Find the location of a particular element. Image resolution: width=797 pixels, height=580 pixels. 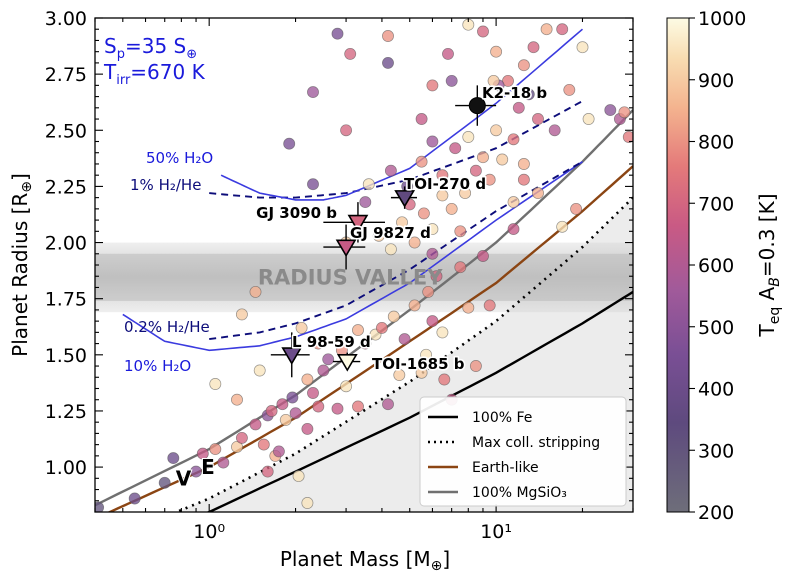

y-tick-label: 1.75 is located at coordinates (66, 300).